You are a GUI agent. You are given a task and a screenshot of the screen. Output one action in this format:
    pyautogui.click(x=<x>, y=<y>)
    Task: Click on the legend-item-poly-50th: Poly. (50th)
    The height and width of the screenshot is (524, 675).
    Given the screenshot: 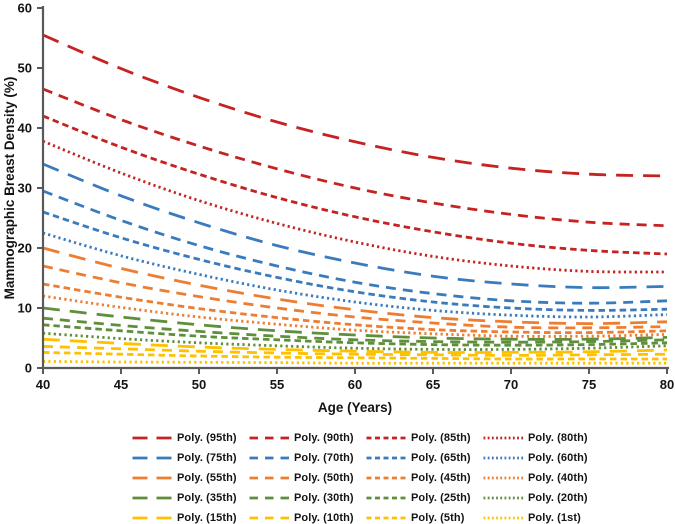 What is the action you would take?
    pyautogui.click(x=307, y=477)
    